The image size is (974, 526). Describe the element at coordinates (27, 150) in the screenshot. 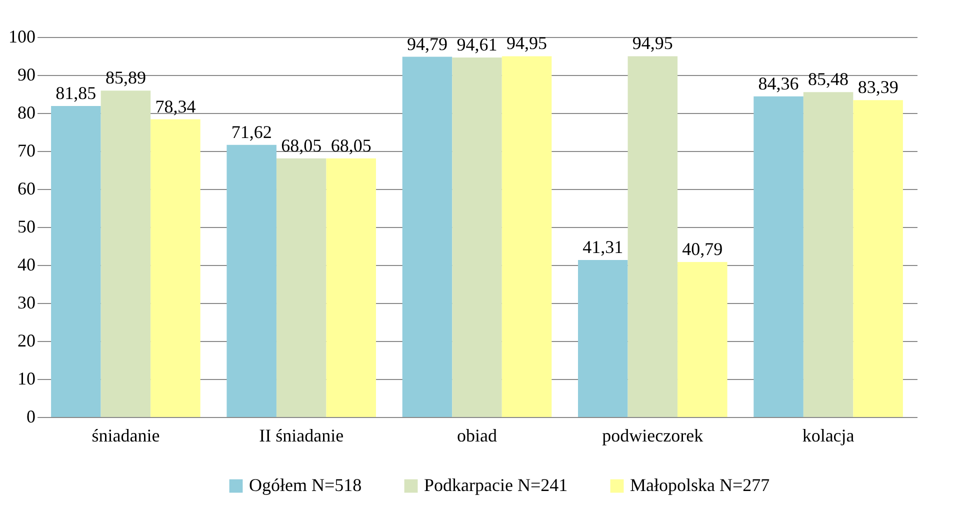

I see `y-tick-label: 70` at that location.